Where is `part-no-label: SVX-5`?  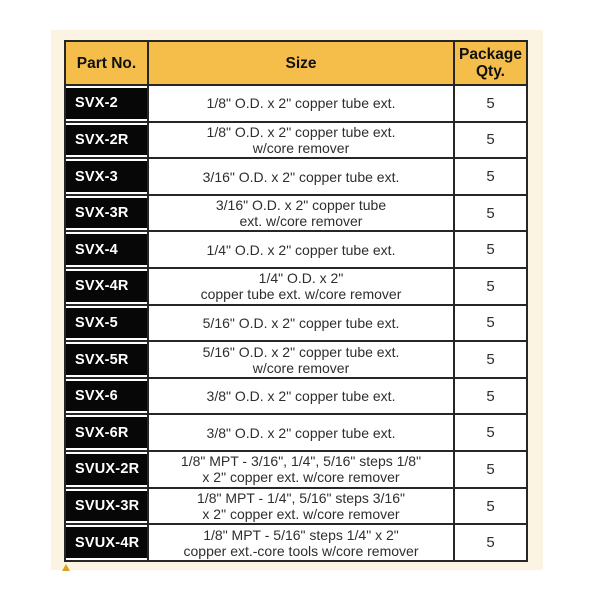 part-no-label: SVX-5 is located at coordinates (106, 323).